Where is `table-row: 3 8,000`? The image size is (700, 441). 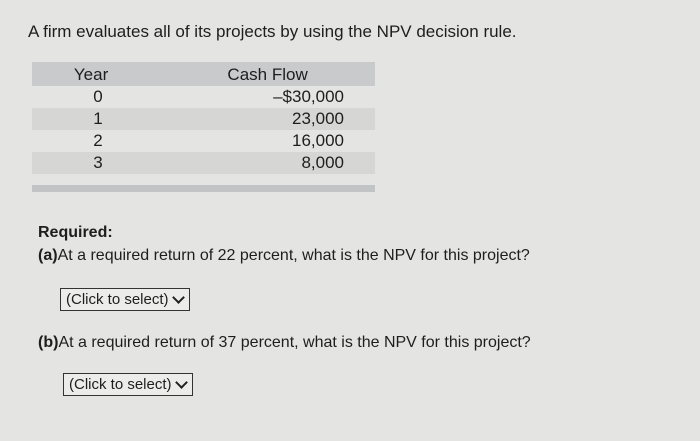
table-row: 3 8,000 is located at coordinates (203, 163).